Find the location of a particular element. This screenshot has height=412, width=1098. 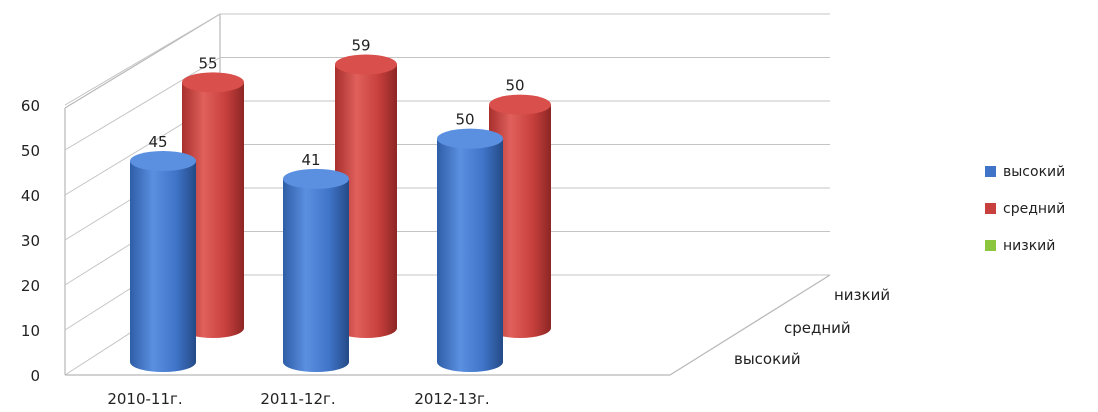

x-tick-label: 2010-11г. is located at coordinates (144, 399).